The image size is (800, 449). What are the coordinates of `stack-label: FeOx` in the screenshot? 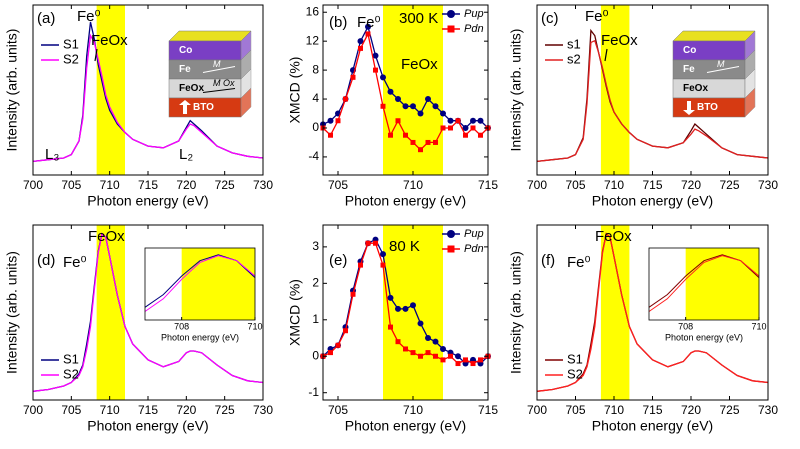 It's located at (695, 88).